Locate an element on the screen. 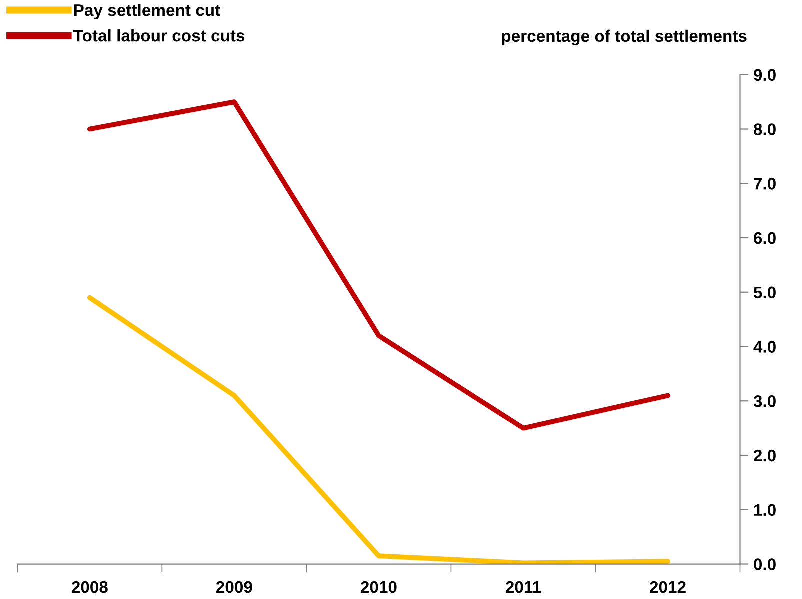 This screenshot has height=599, width=802. y-tick-label: 0.0 is located at coordinates (765, 564).